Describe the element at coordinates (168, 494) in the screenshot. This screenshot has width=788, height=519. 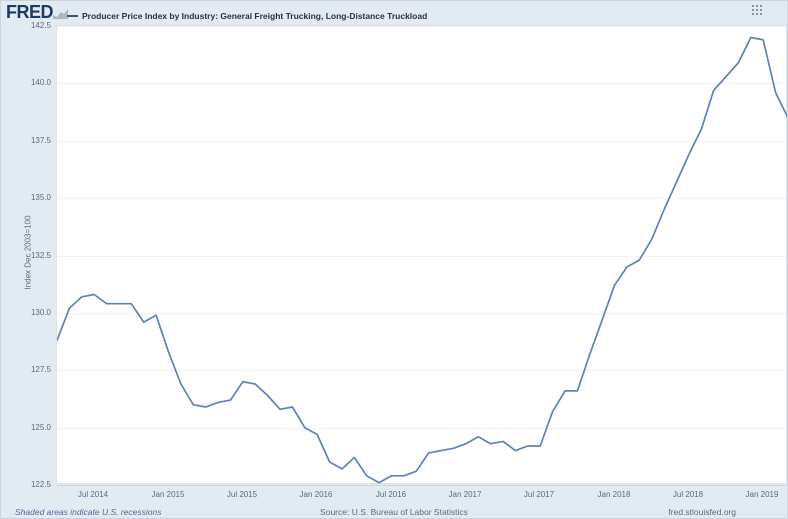
I see `x-tick-label: Jan 2015` at that location.